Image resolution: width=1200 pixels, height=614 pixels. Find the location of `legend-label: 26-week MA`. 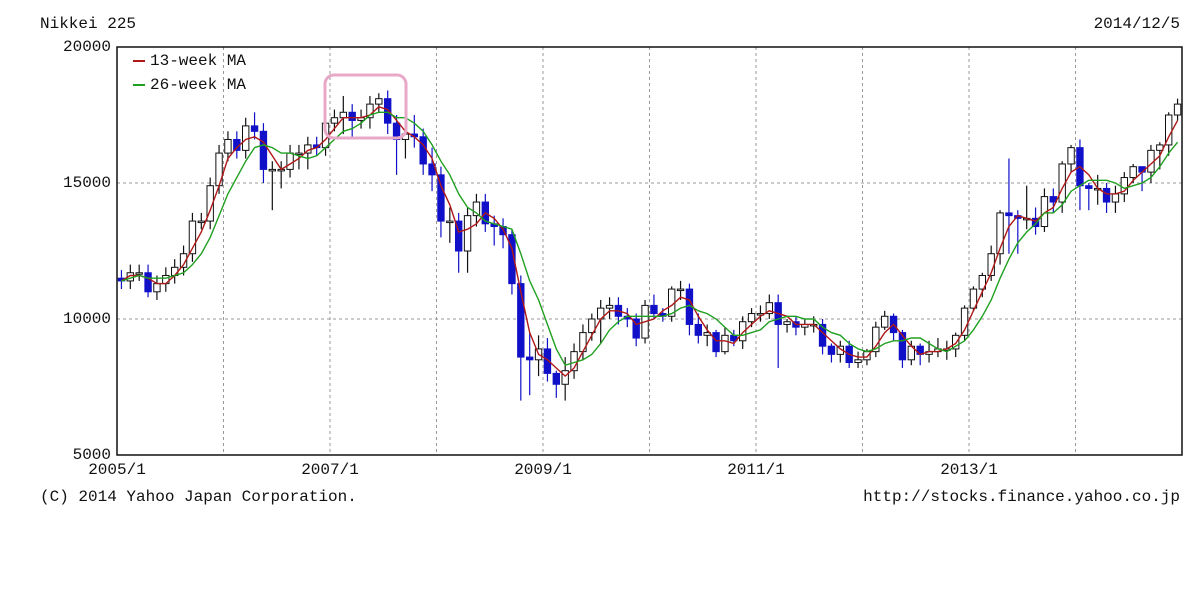

legend-label: 26-week MA is located at coordinates (198, 85).